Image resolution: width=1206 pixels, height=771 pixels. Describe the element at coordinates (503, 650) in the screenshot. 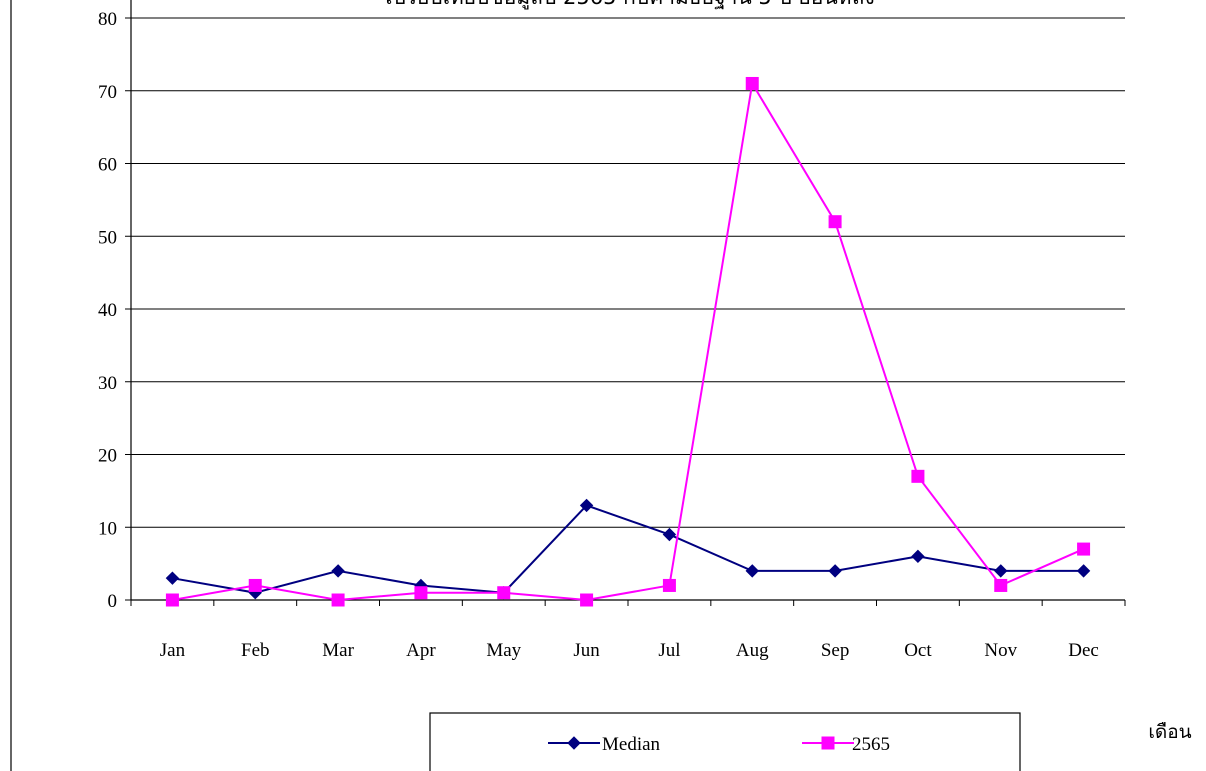

I see `x-tick-label-may: May` at that location.